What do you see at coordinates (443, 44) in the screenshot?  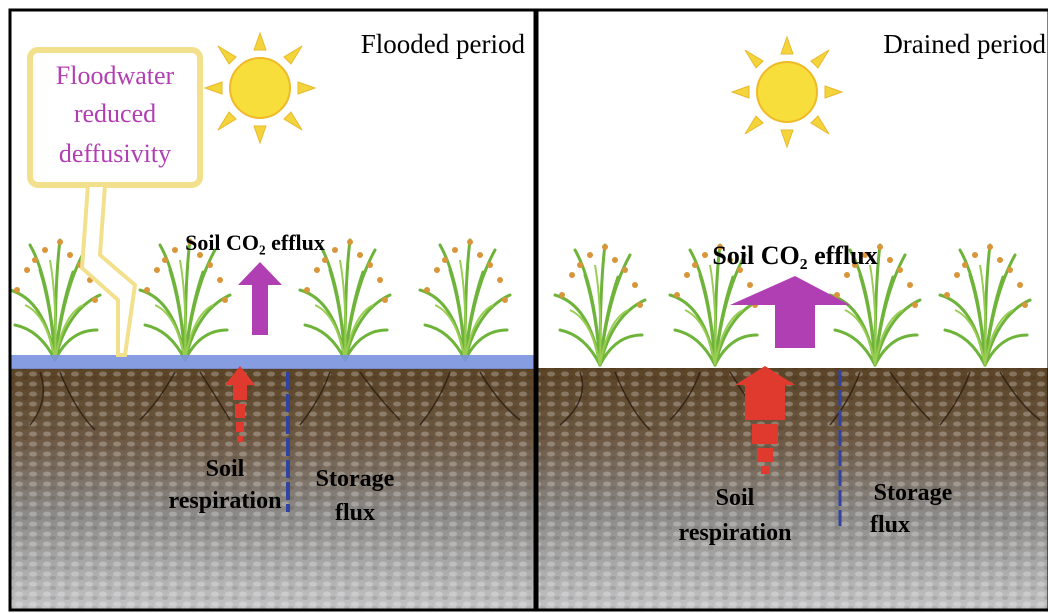 I see `panel-title: Flooded period` at bounding box center [443, 44].